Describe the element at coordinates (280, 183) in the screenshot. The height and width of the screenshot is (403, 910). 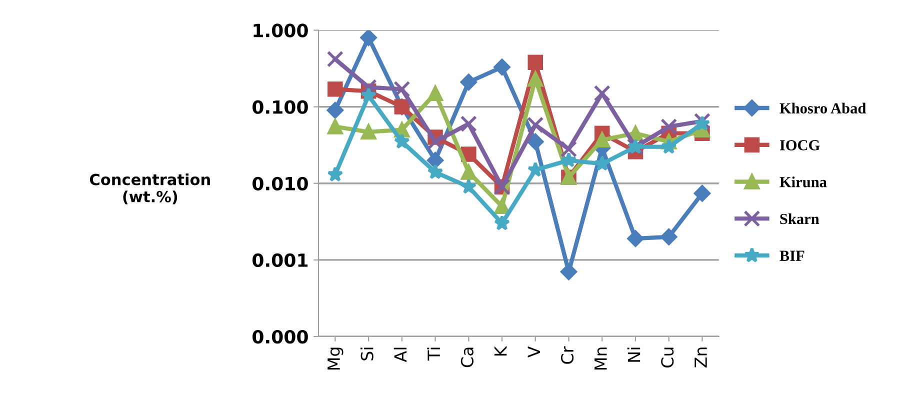
I see `y-tick-label: 0.010` at that location.